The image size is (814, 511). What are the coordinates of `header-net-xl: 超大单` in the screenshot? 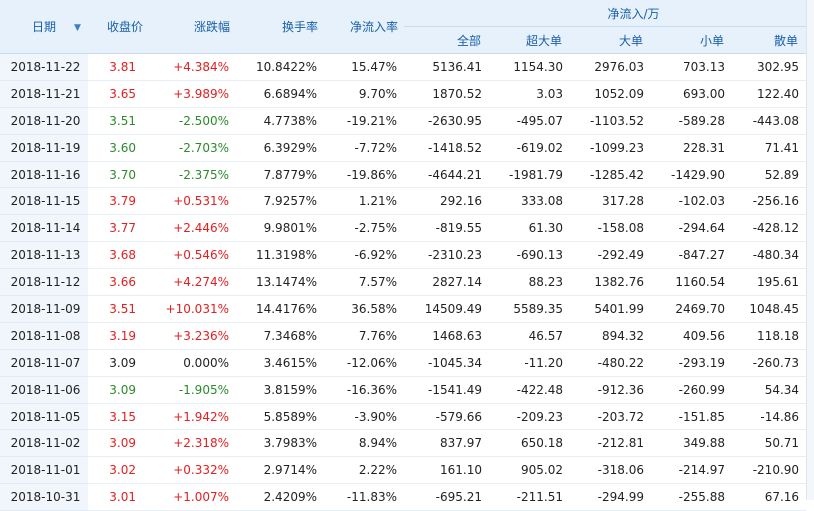 It's located at (529, 40).